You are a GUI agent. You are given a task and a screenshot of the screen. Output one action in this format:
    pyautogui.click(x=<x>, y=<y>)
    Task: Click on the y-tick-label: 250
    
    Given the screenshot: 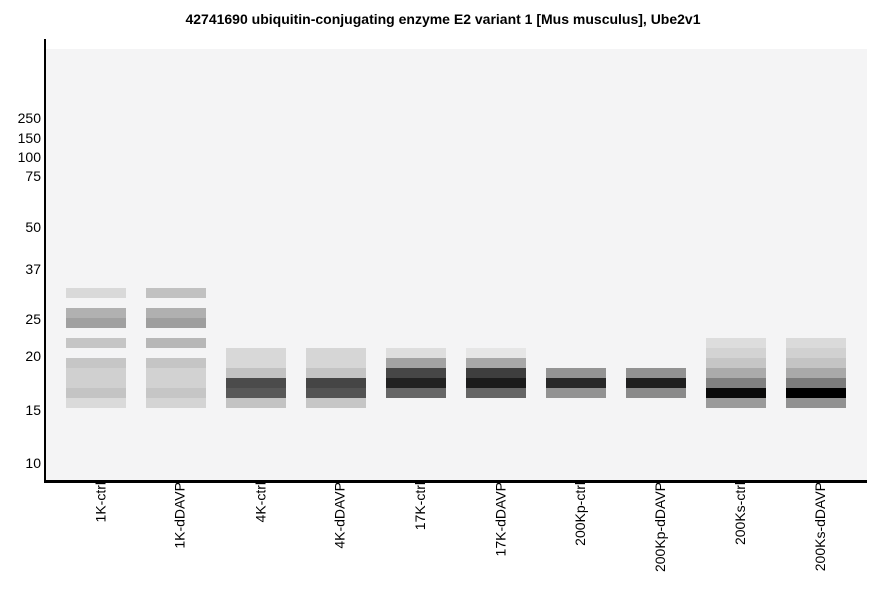 What is the action you would take?
    pyautogui.click(x=29, y=118)
    